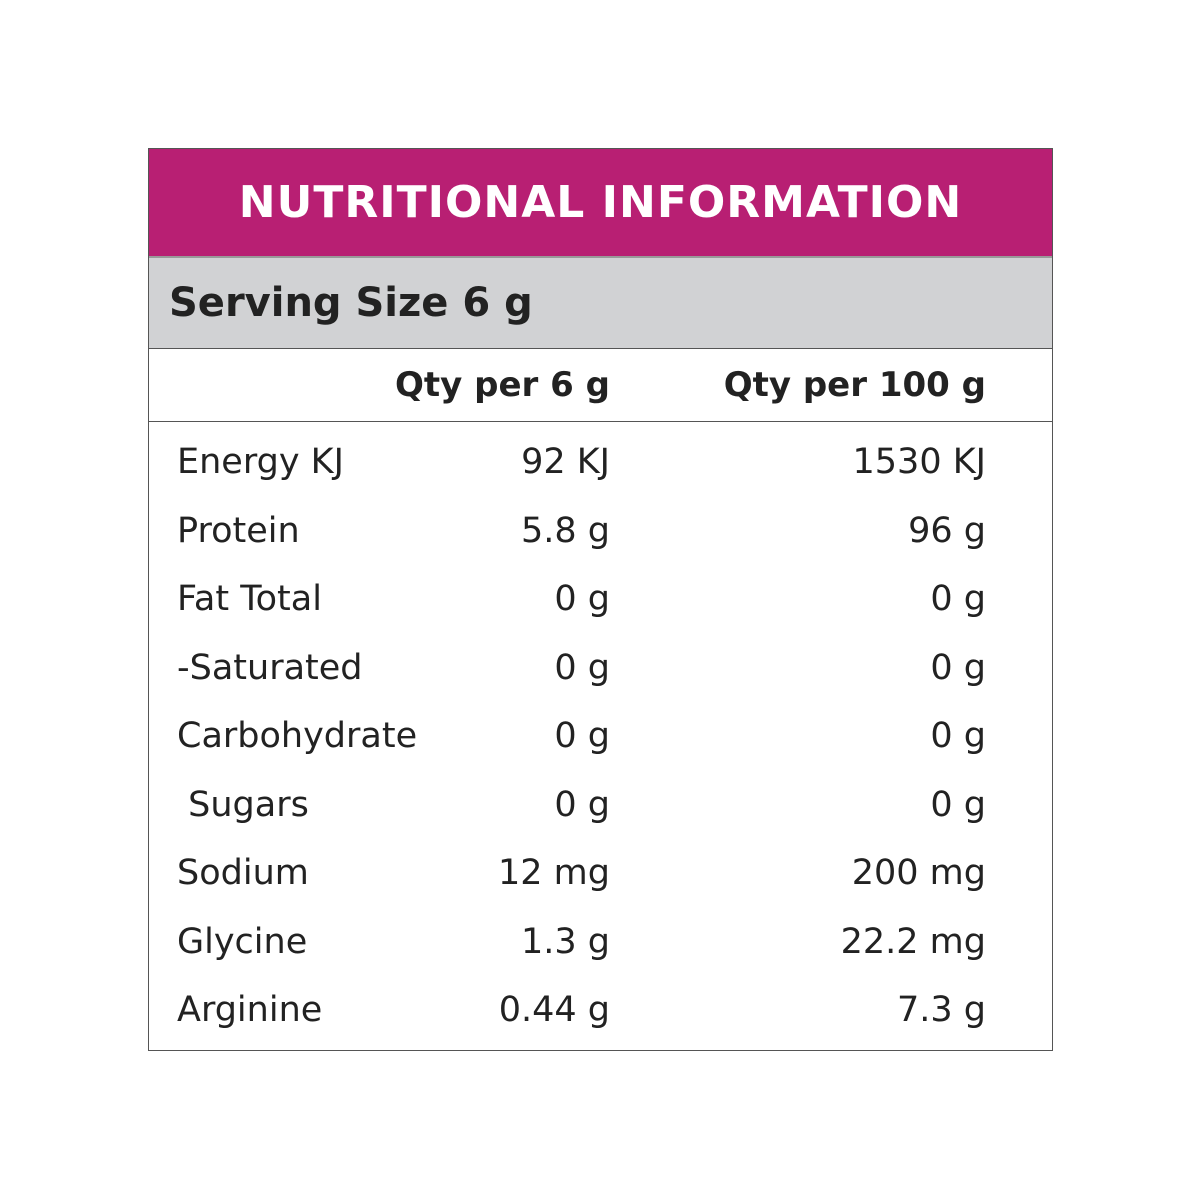 The image size is (1200, 1199). What do you see at coordinates (947, 530) in the screenshot?
I see `quantity: 96 g` at bounding box center [947, 530].